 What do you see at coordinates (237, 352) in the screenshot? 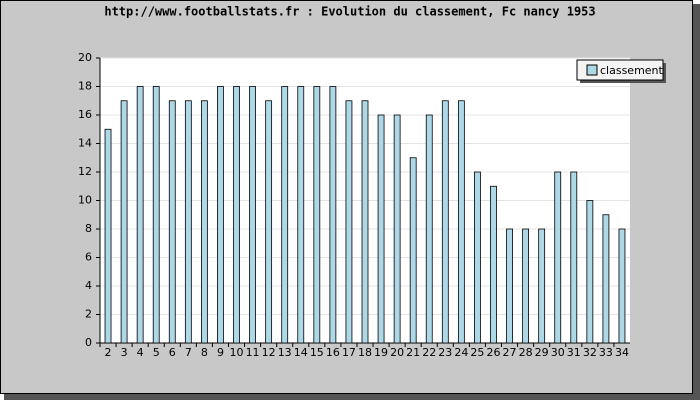
I see `x-tick-label: 10` at bounding box center [237, 352].